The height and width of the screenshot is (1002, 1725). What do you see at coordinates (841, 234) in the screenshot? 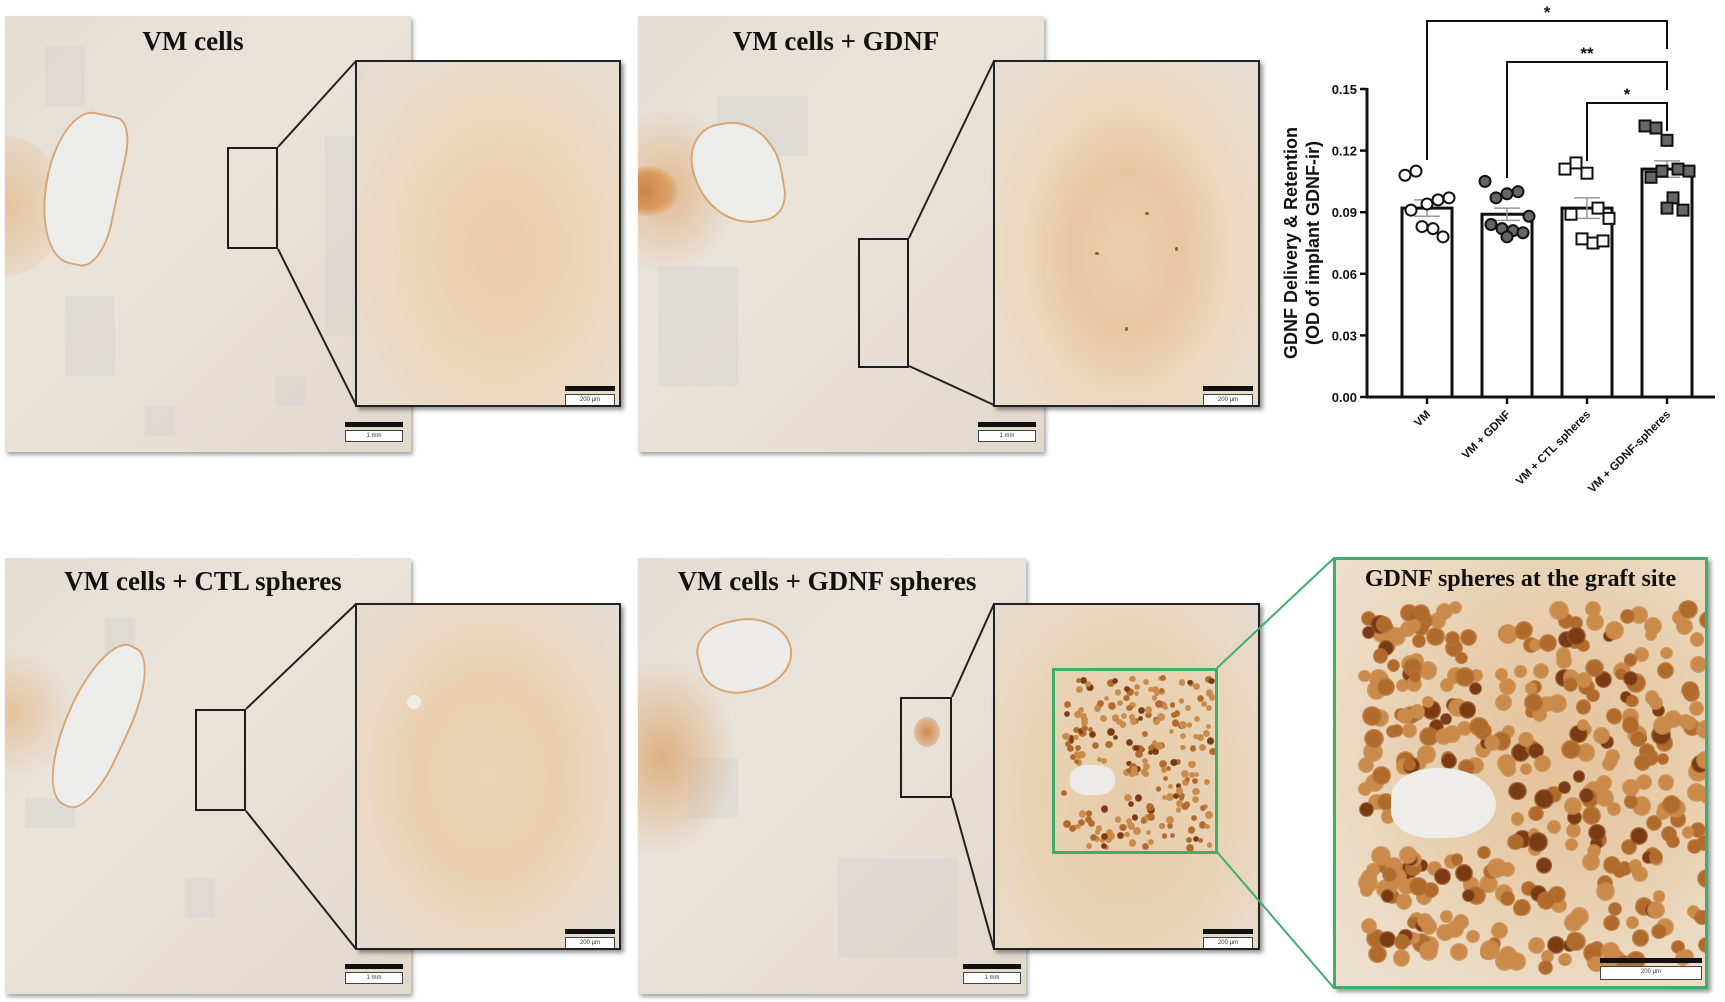
I see `micrograph-vm-gdnf: VM cells + GDNF 1 mm` at bounding box center [841, 234].